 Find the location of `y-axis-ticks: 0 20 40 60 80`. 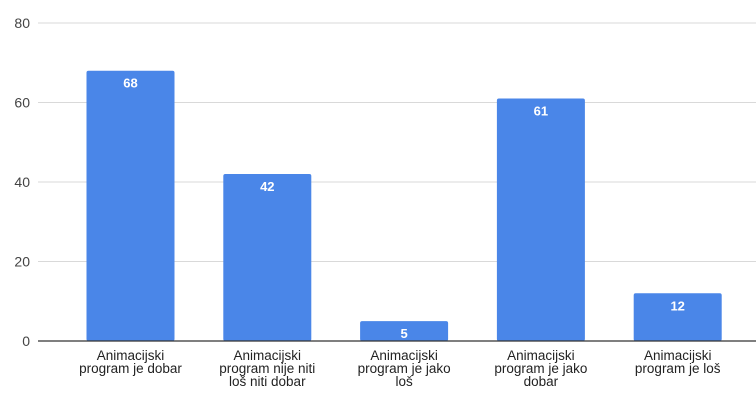

y-axis-ticks: 0 20 40 60 80 is located at coordinates (22, 182).